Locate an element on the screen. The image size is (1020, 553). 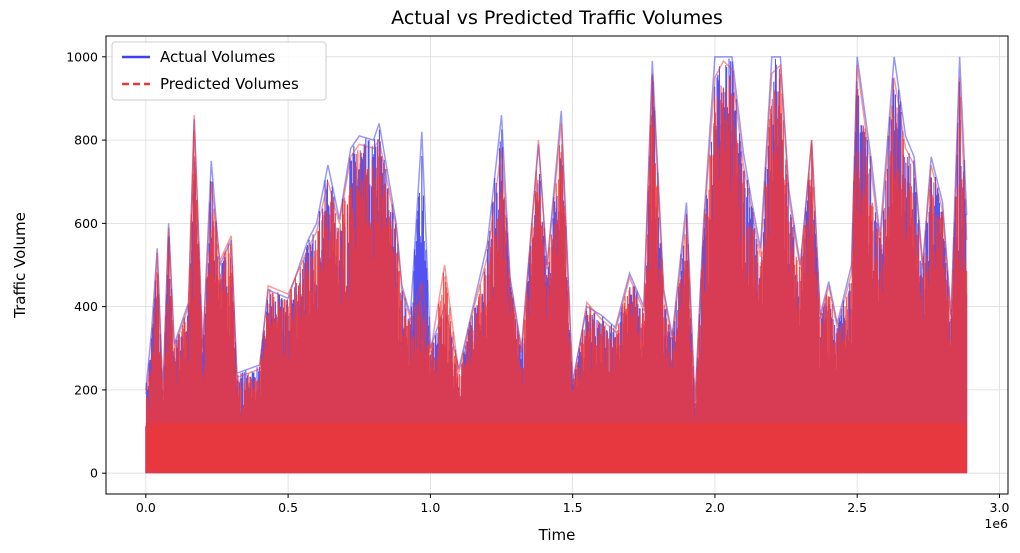
x-tick-label: 3.0 is located at coordinates (1000, 507).